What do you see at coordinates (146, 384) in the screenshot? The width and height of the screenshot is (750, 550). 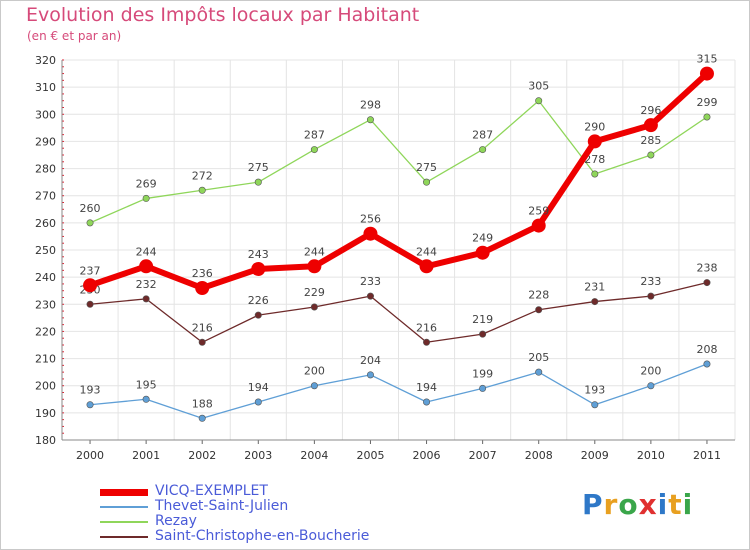 I see `data-label: 195` at bounding box center [146, 384].